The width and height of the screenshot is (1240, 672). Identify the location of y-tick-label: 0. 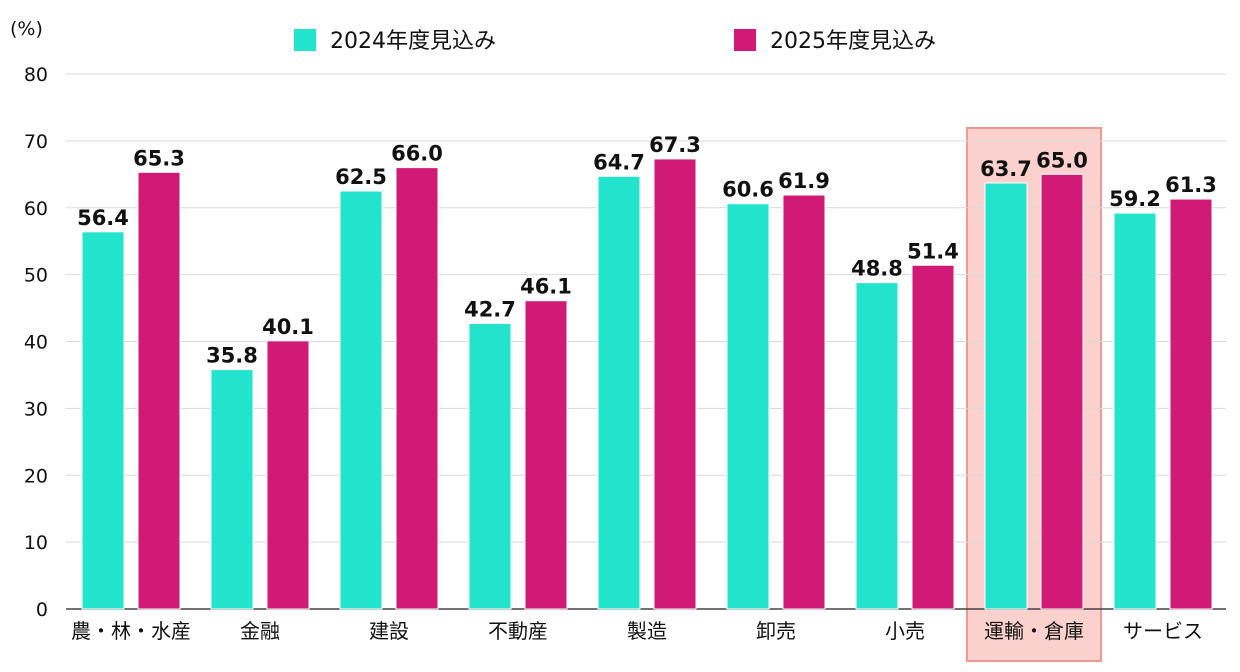
(42, 610).